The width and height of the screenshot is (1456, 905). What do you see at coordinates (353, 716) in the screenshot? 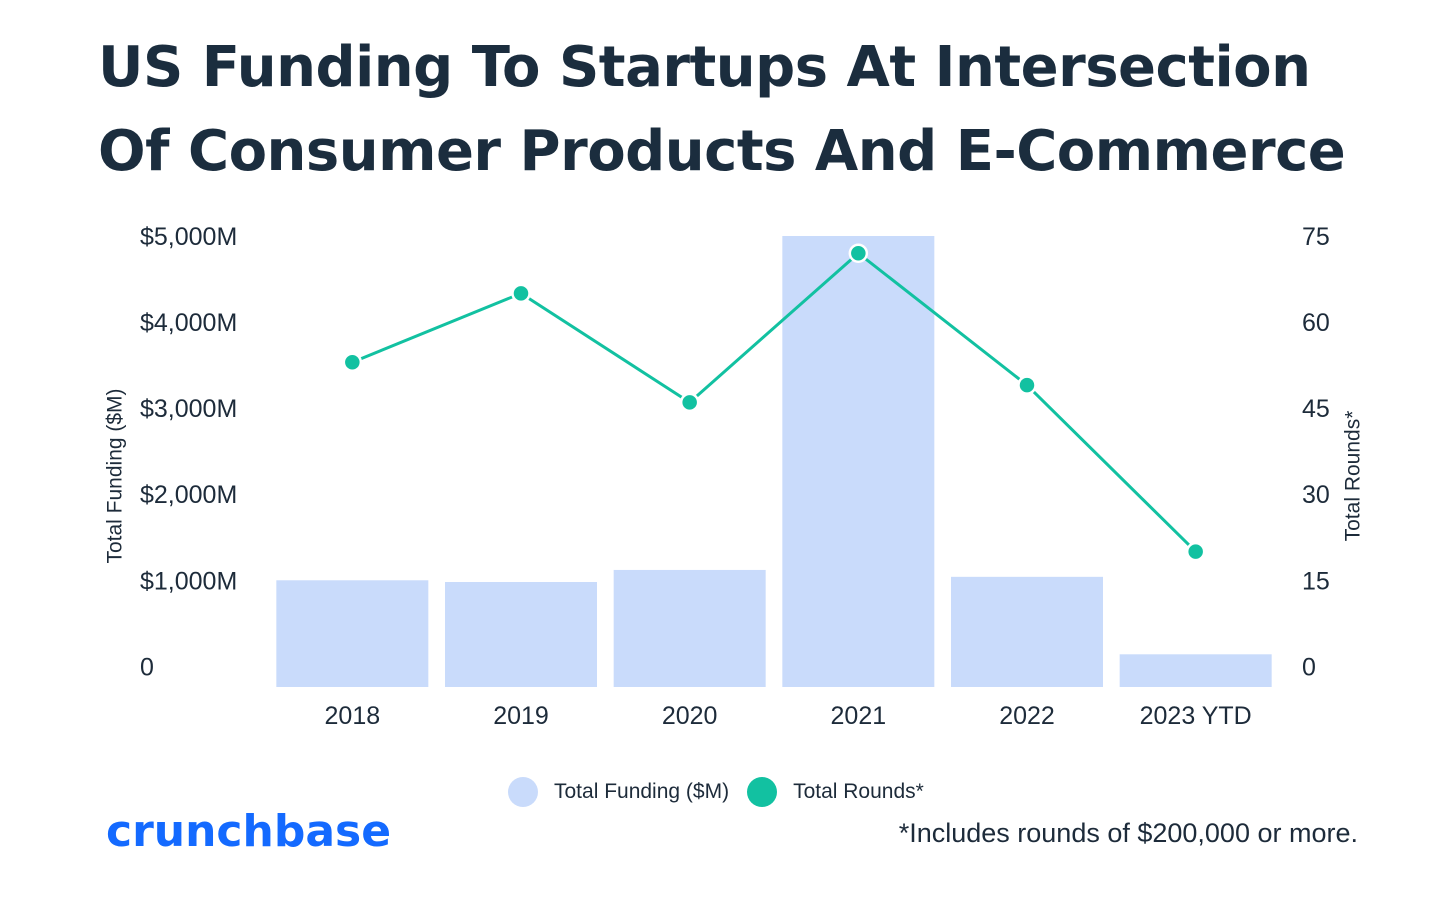
I see `x-tick-label: 2018` at bounding box center [353, 716].